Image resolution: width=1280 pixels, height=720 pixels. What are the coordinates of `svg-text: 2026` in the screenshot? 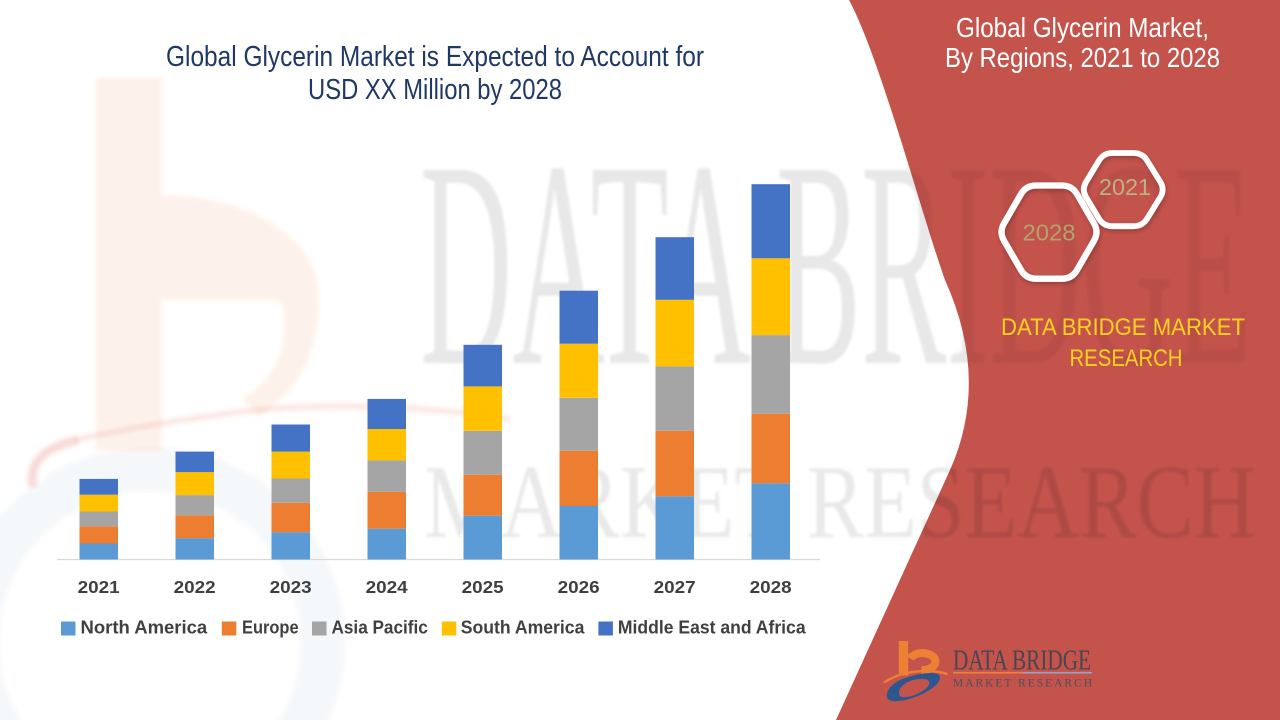 It's located at (579, 587).